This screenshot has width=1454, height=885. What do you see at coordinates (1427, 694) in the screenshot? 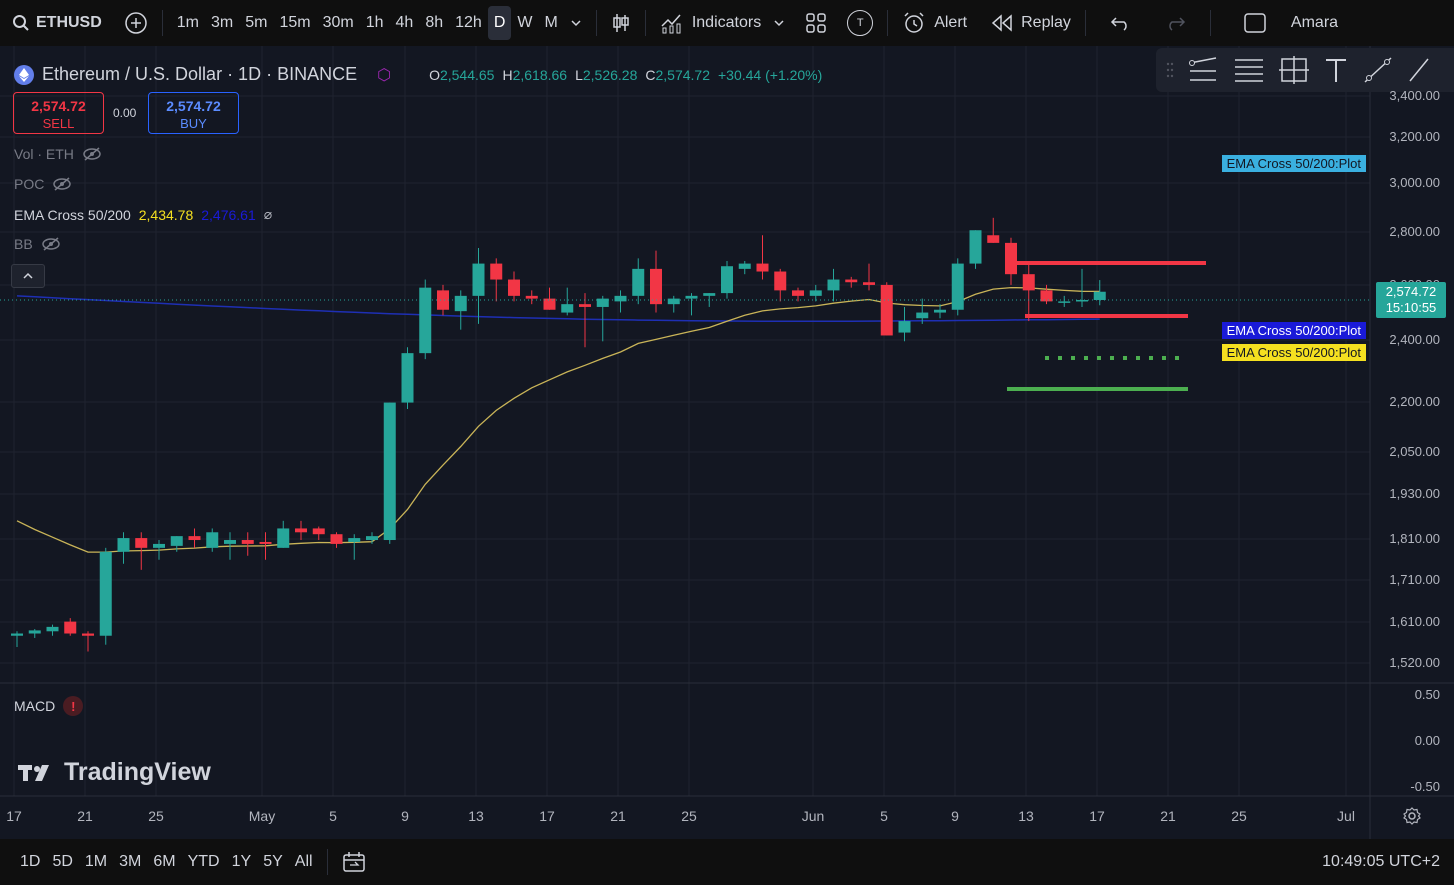
I see `macd-axis-label: 0.50` at bounding box center [1427, 694].